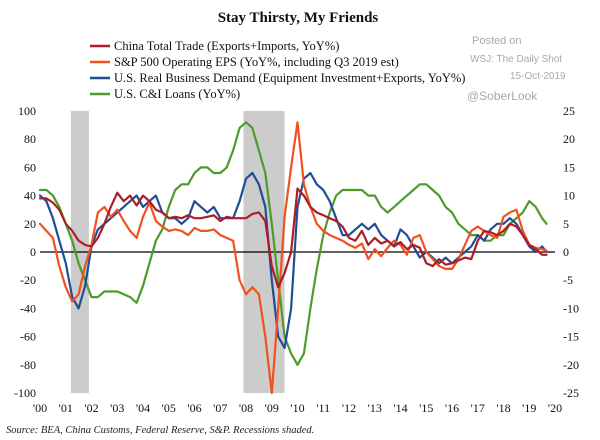  What do you see at coordinates (555, 408) in the screenshot?
I see `x-tick-label: '20` at bounding box center [555, 408].